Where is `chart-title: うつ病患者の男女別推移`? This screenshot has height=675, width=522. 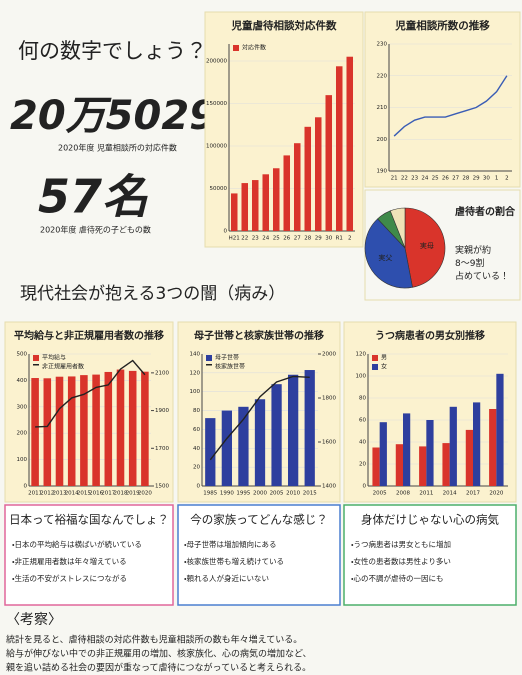
chart-title: うつ病患者の男女別推移 is located at coordinates (430, 335).